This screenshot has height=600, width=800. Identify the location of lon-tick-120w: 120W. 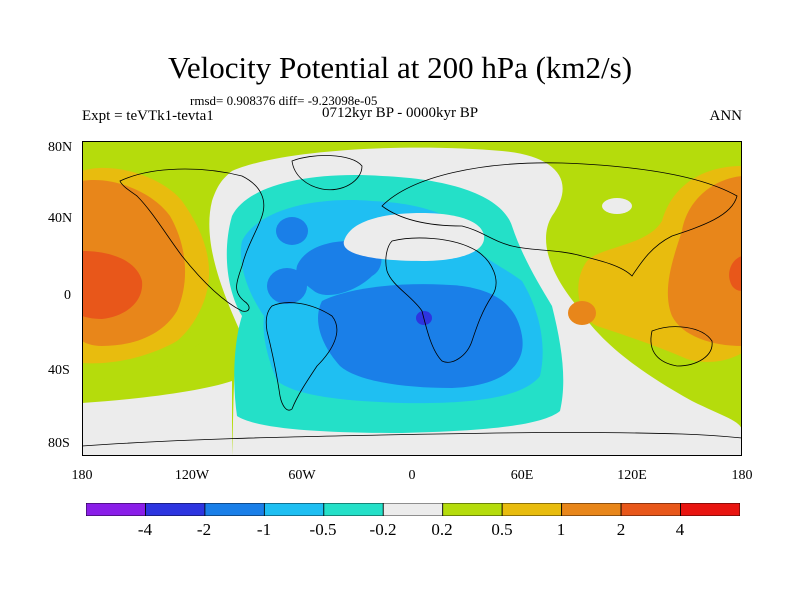
(192, 475).